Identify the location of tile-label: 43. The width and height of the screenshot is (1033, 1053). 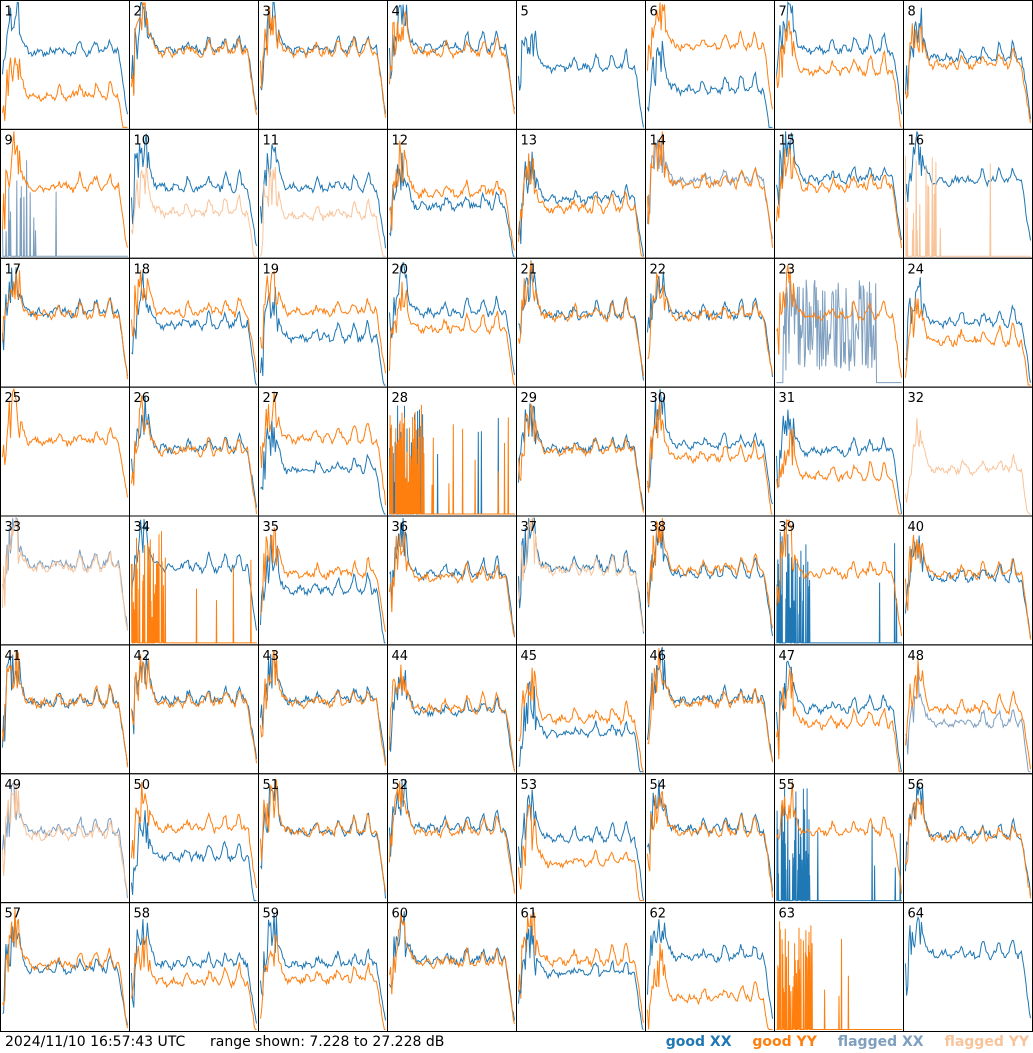
(271, 656).